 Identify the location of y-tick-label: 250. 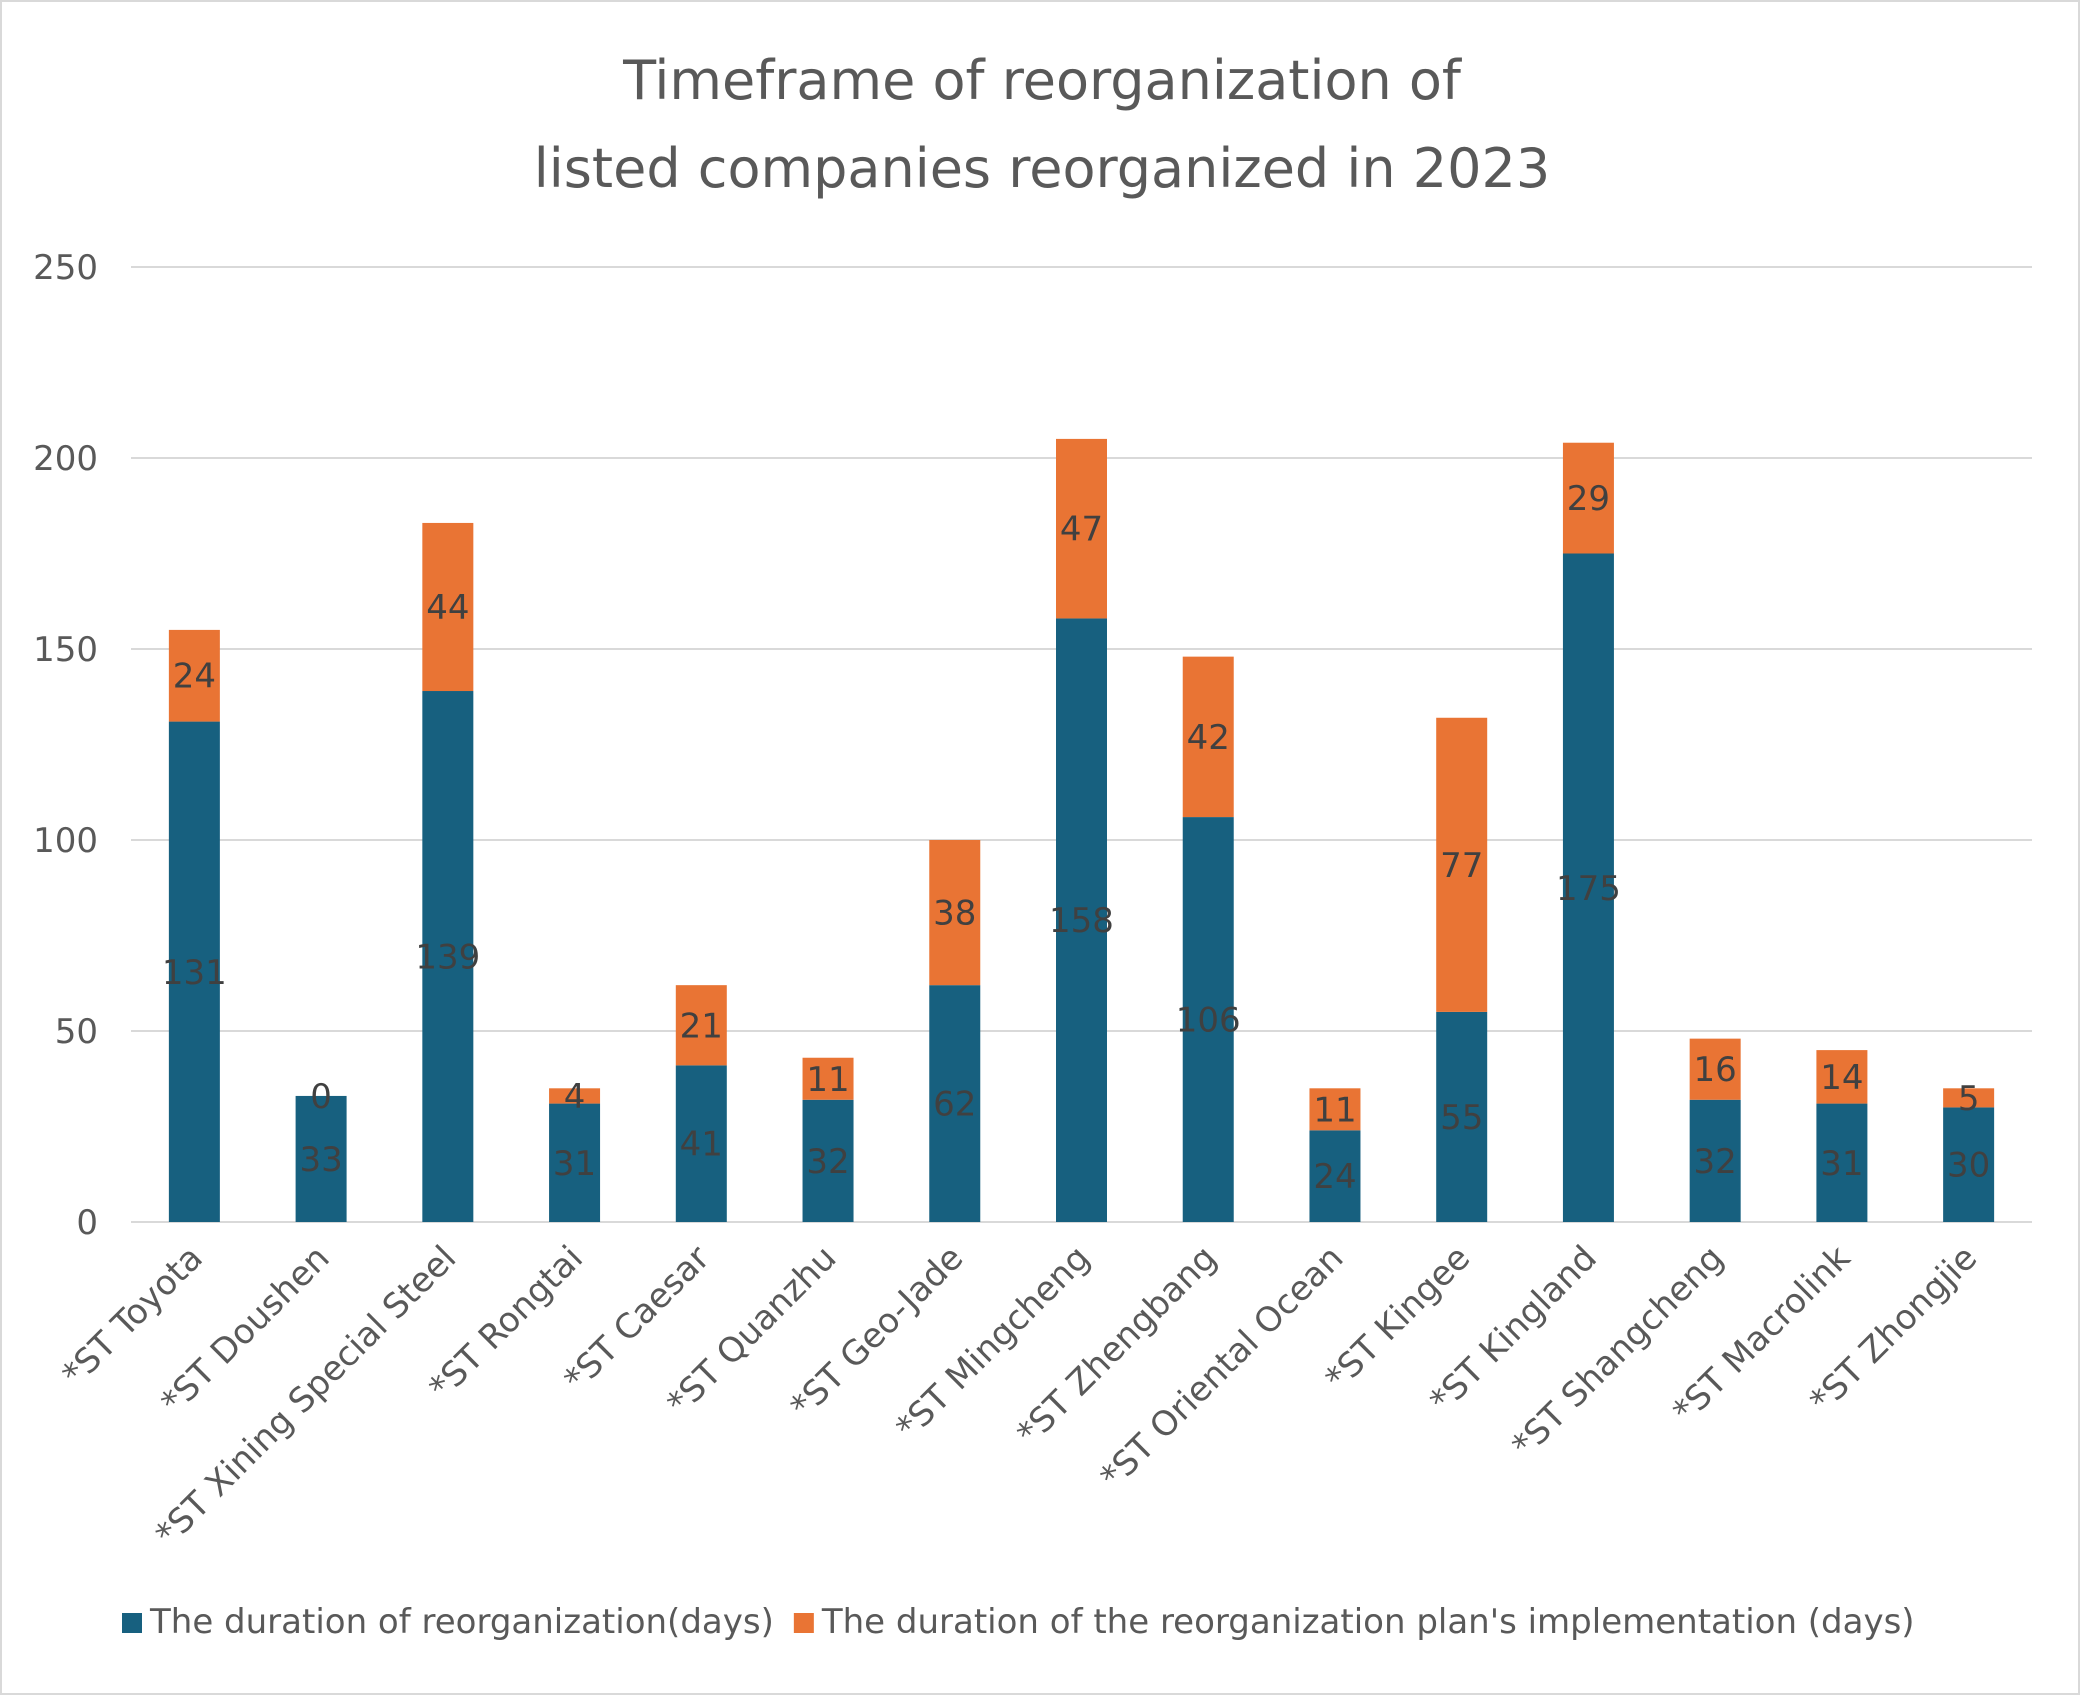
(65, 268).